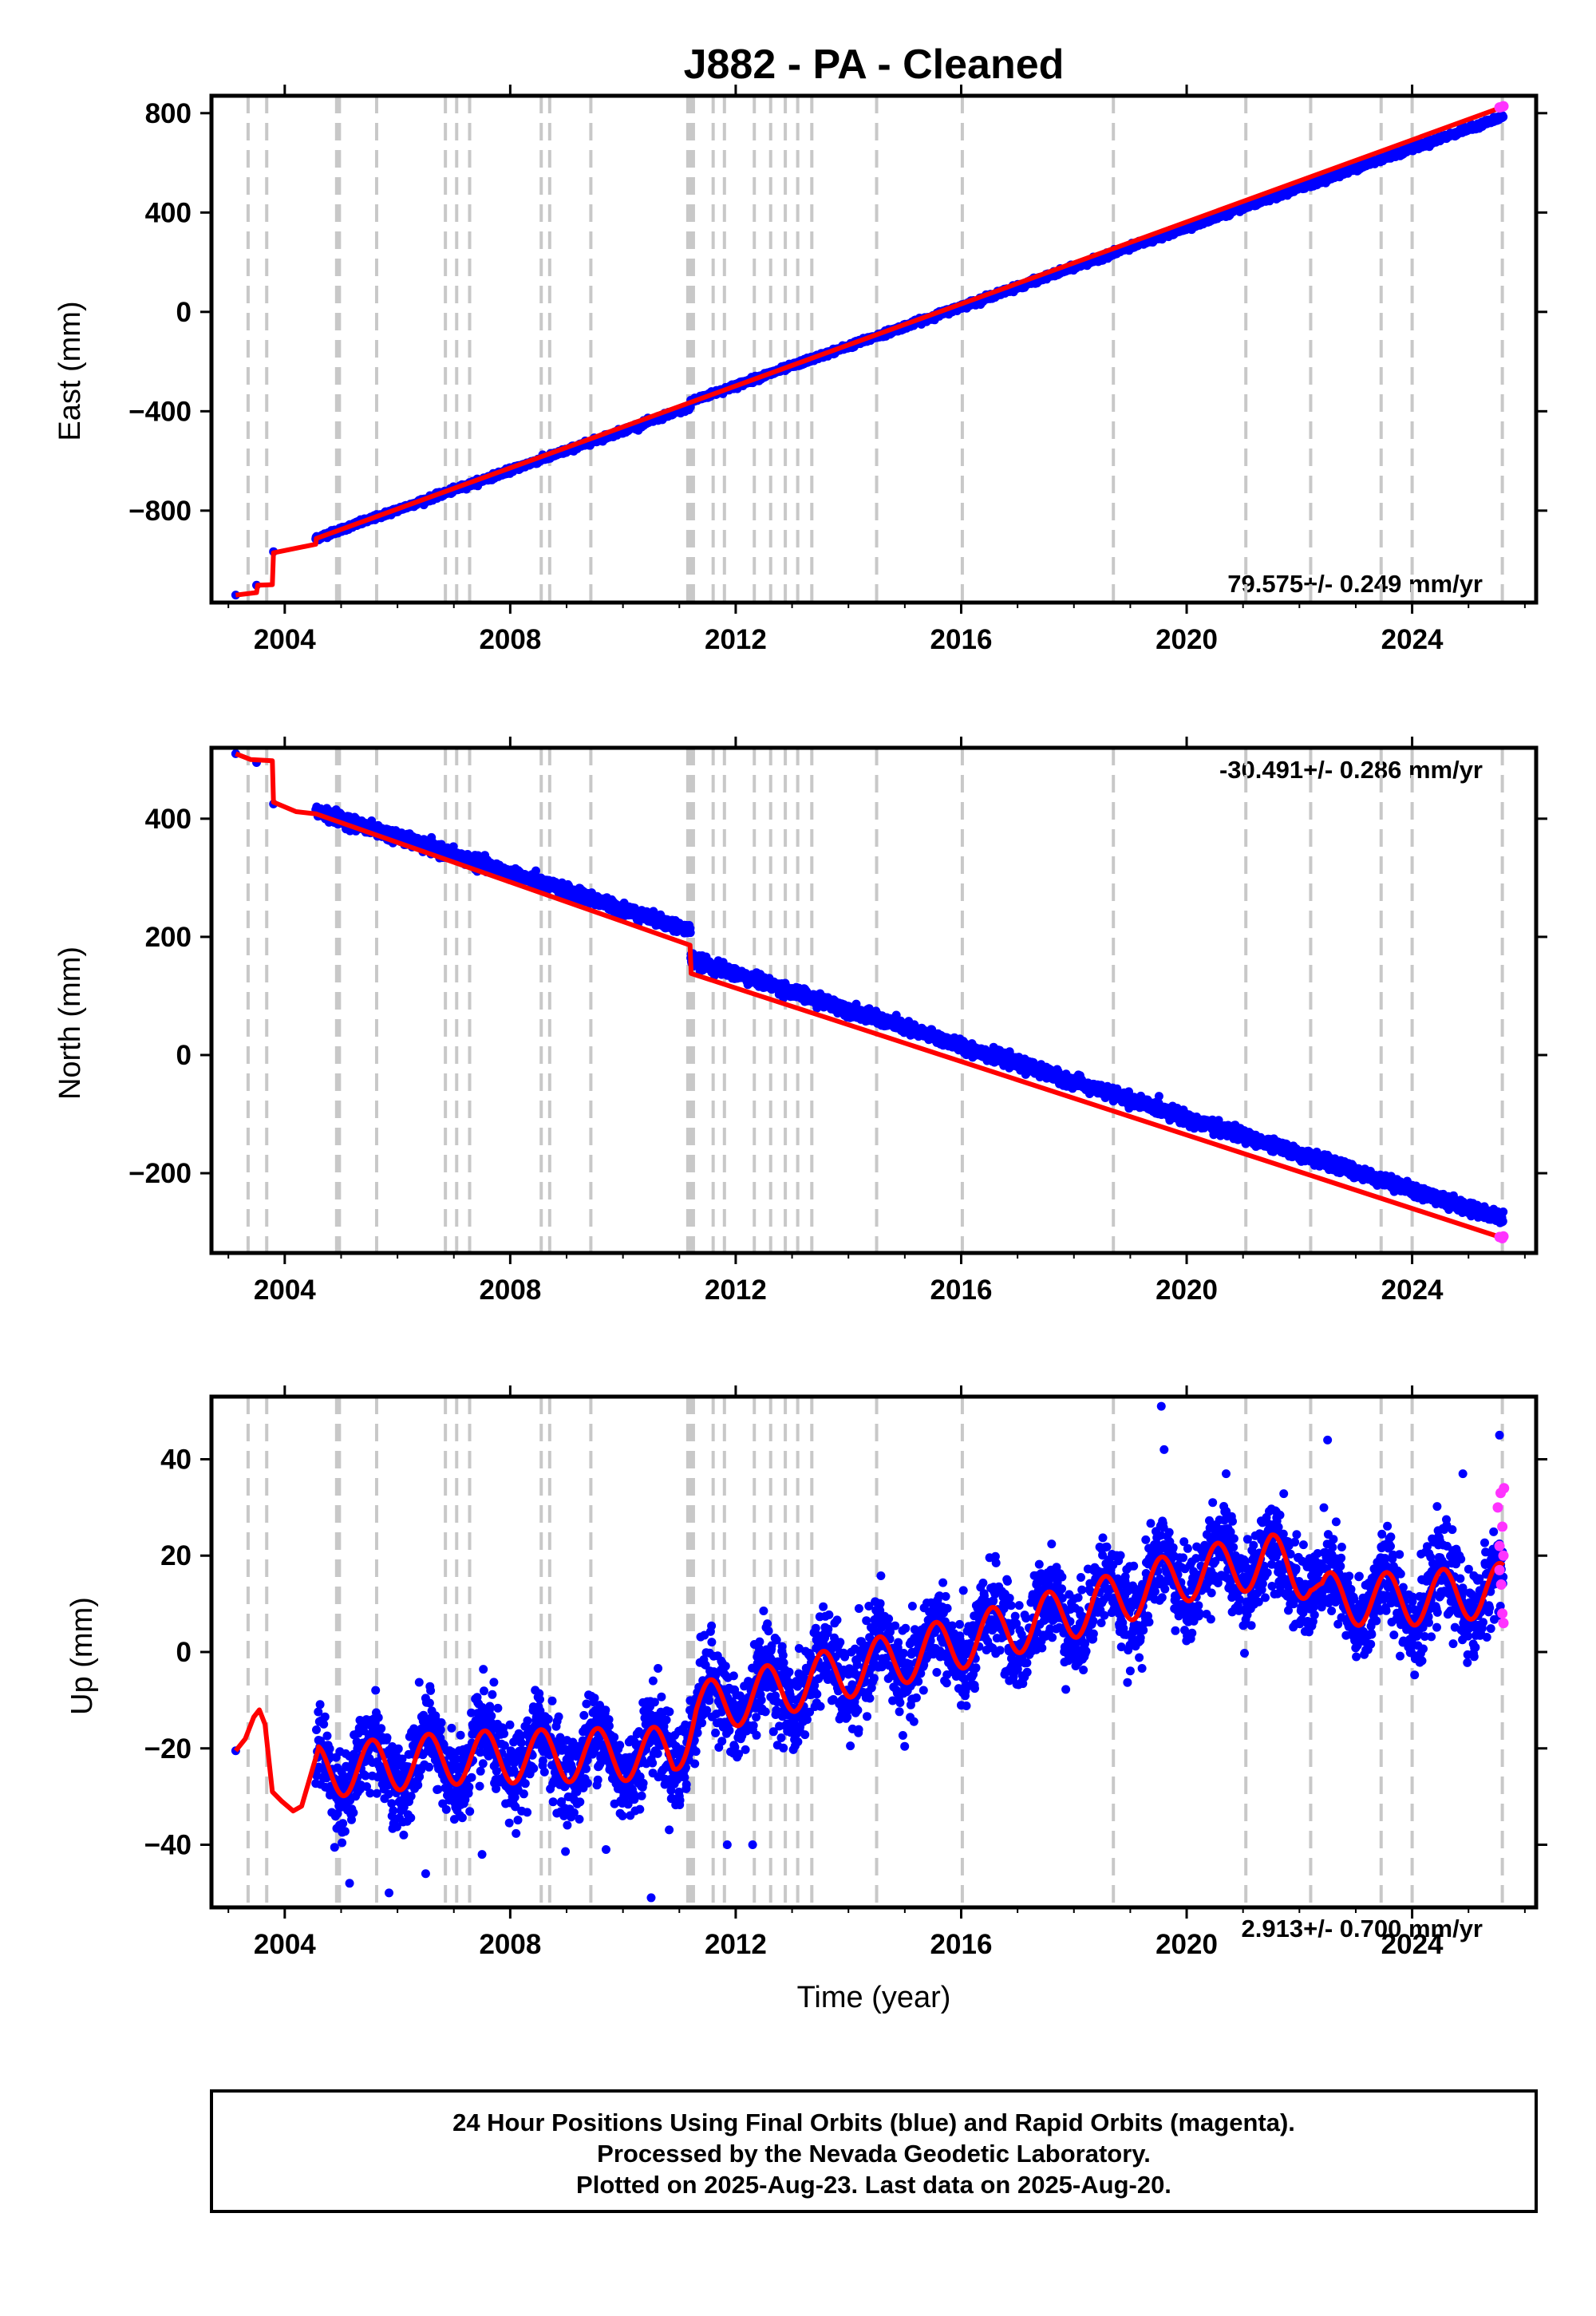 The width and height of the screenshot is (1596, 2316). I want to click on east-data-point, so click(1503, 117).